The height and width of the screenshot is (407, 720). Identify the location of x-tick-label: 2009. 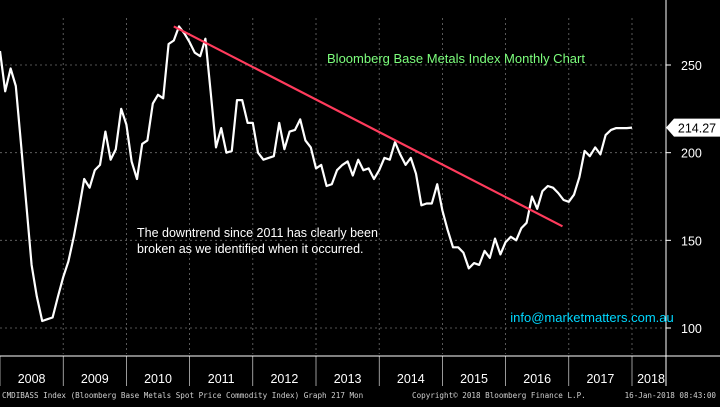
(95, 379).